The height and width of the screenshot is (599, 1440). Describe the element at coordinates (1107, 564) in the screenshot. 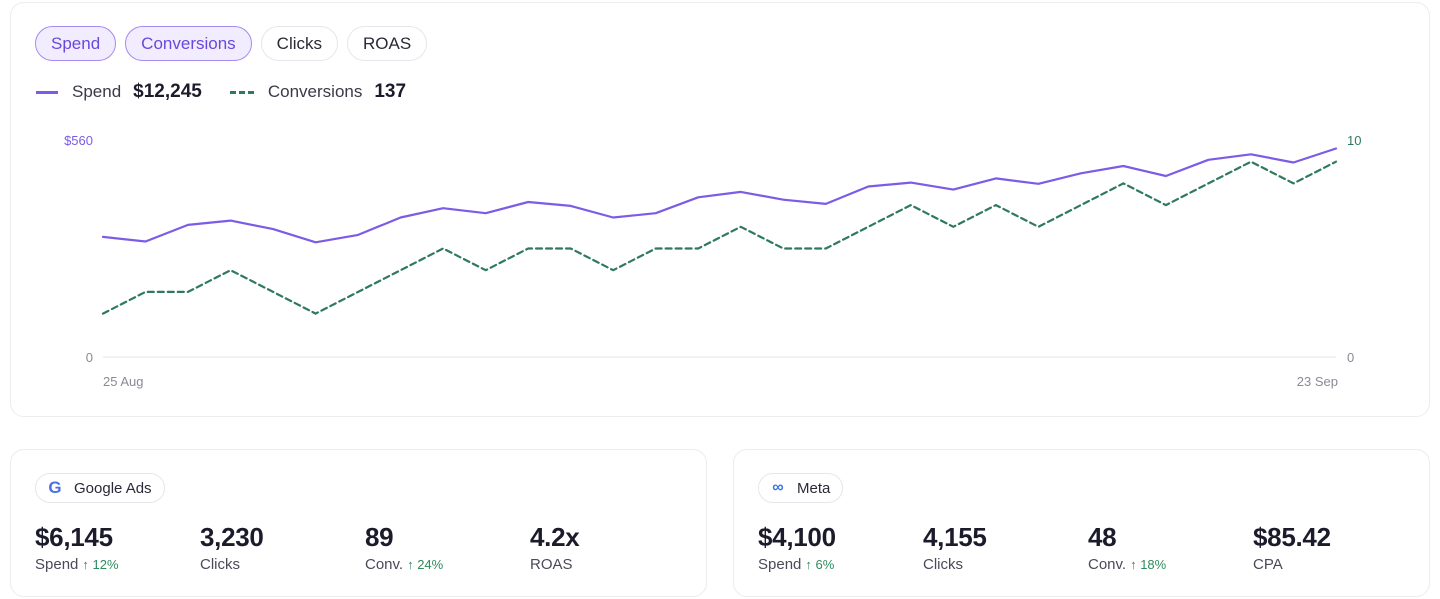

I see `meta-conv-label: Conv.` at that location.